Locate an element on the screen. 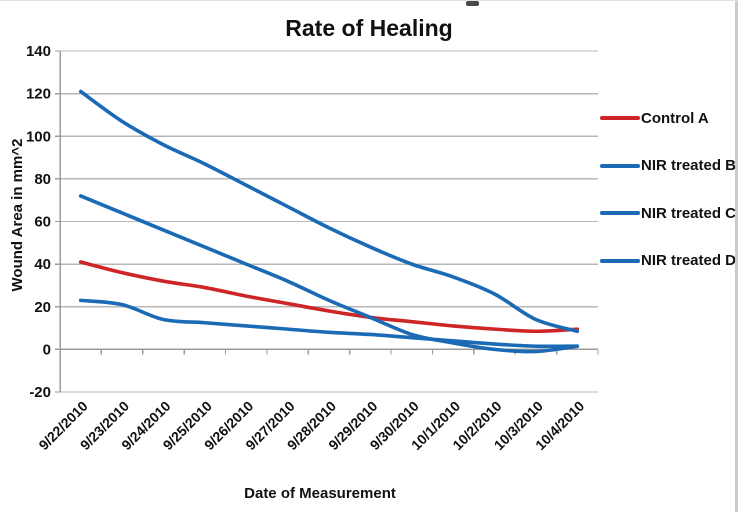 The height and width of the screenshot is (512, 738). chart-title: Rate of Healing is located at coordinates (369, 28).